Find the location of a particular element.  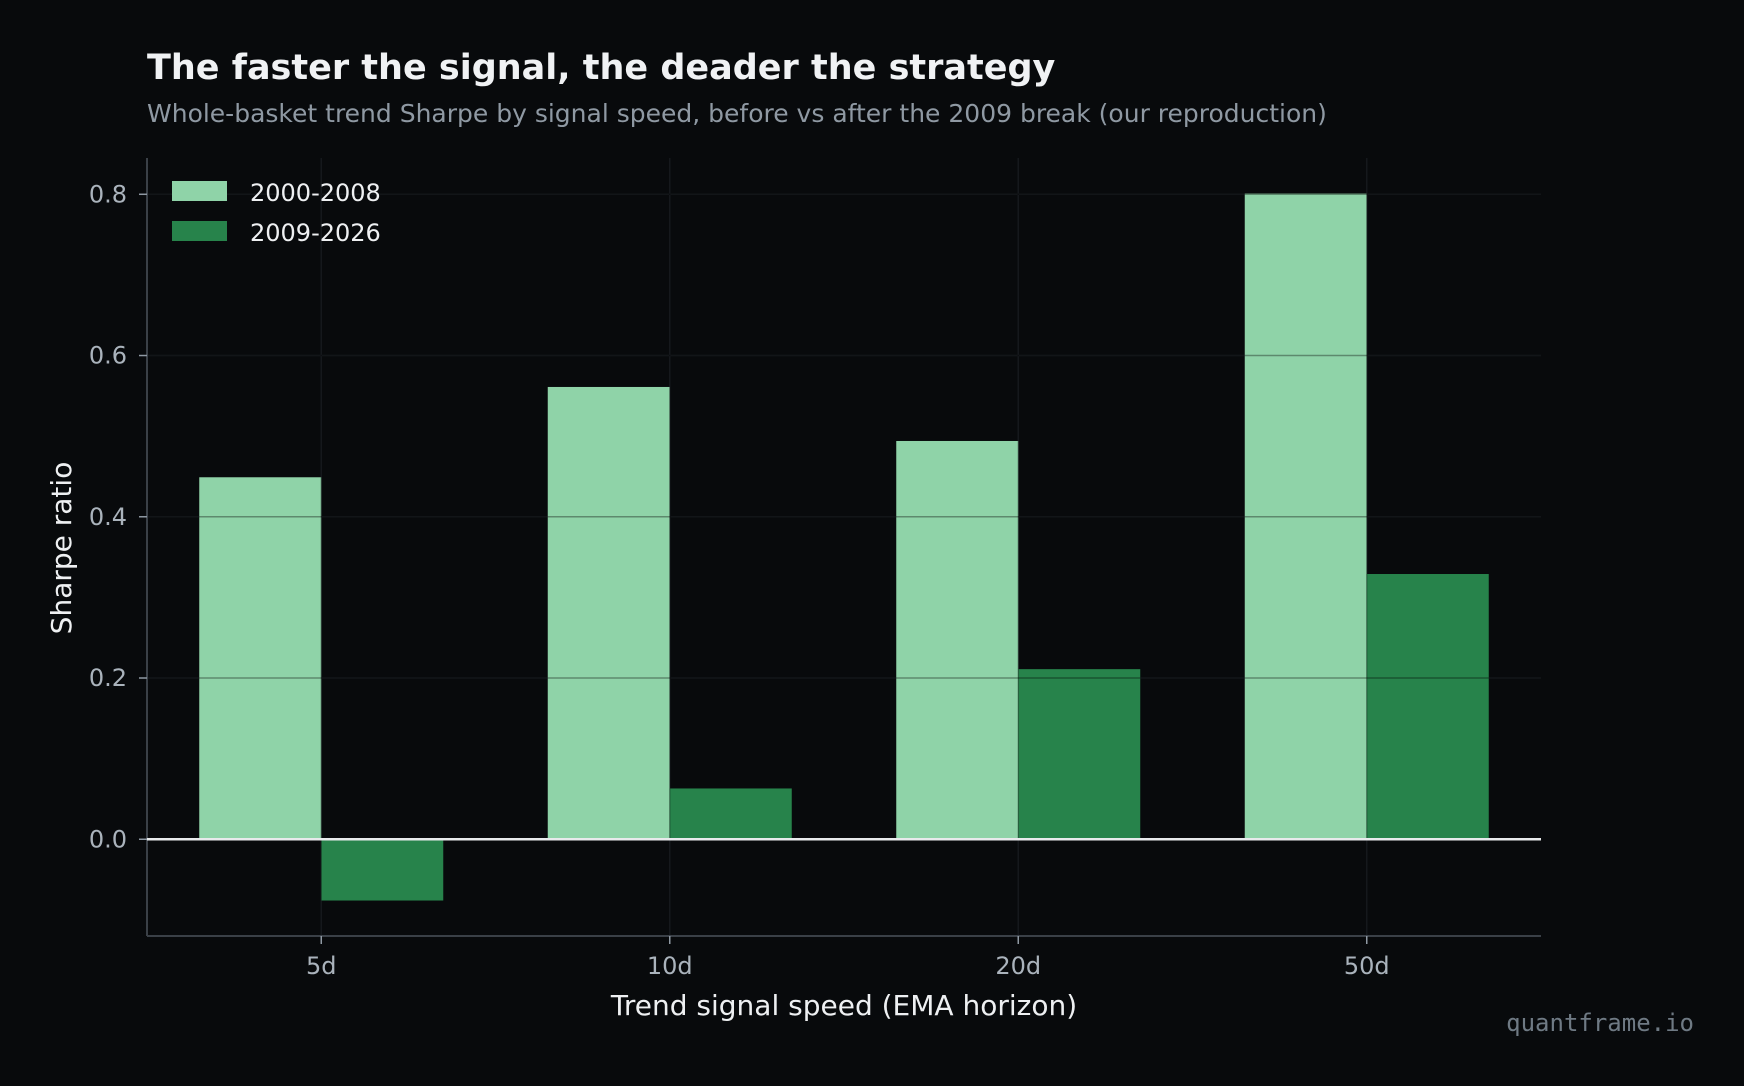

bar-2000-2008-5d is located at coordinates (260, 658).